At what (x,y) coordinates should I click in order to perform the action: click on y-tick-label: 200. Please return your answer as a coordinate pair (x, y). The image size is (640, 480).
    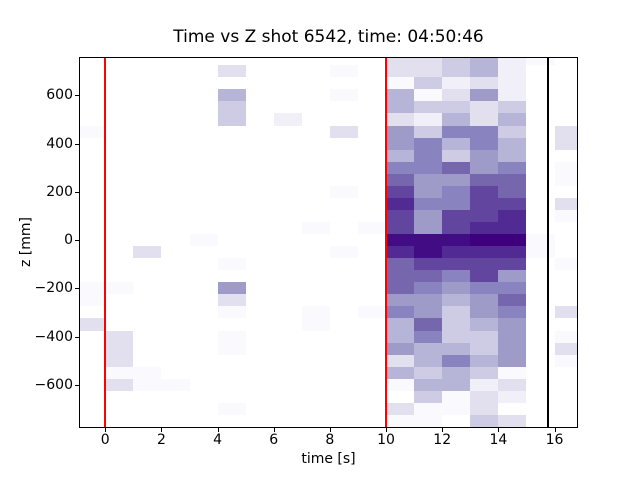
    Looking at the image, I should click on (59, 191).